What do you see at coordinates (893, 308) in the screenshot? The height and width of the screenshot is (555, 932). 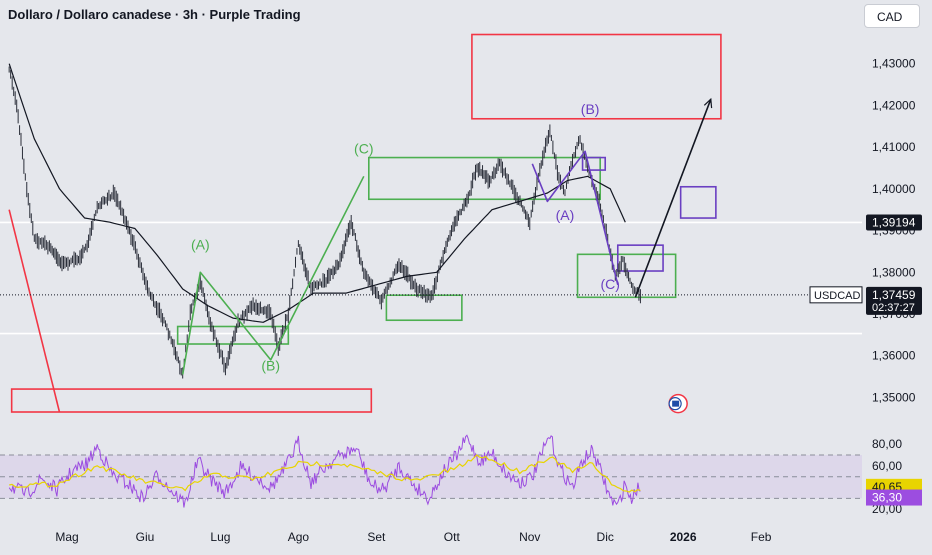 I see `bar-countdown: 02:37:27` at bounding box center [893, 308].